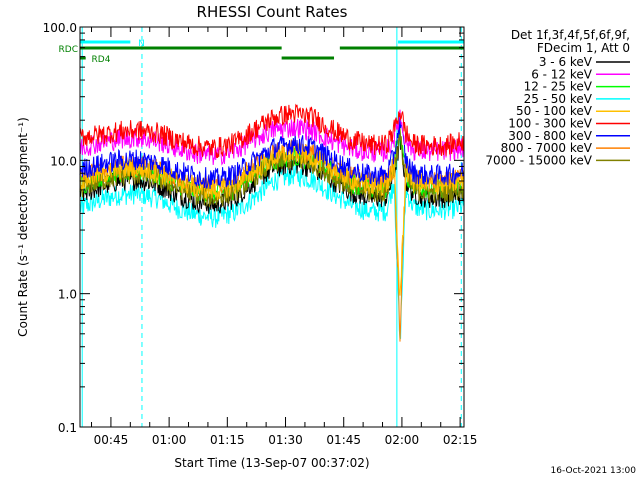  What do you see at coordinates (141, 44) in the screenshot?
I see `flag-label-n: N` at bounding box center [141, 44].